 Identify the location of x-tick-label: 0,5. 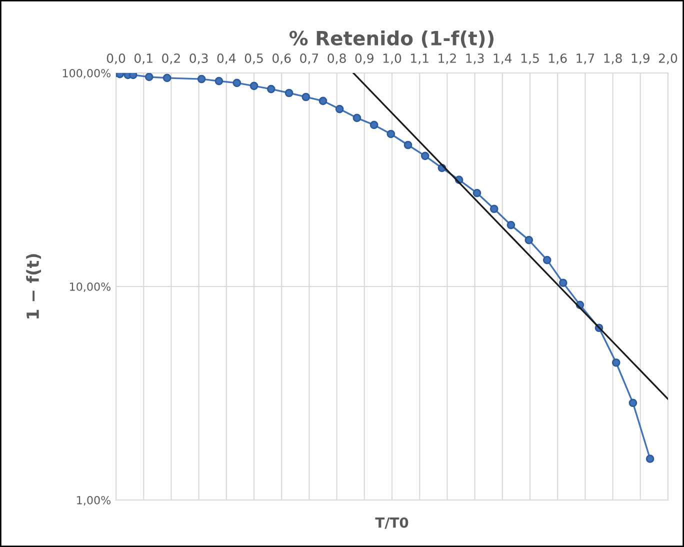
(253, 58).